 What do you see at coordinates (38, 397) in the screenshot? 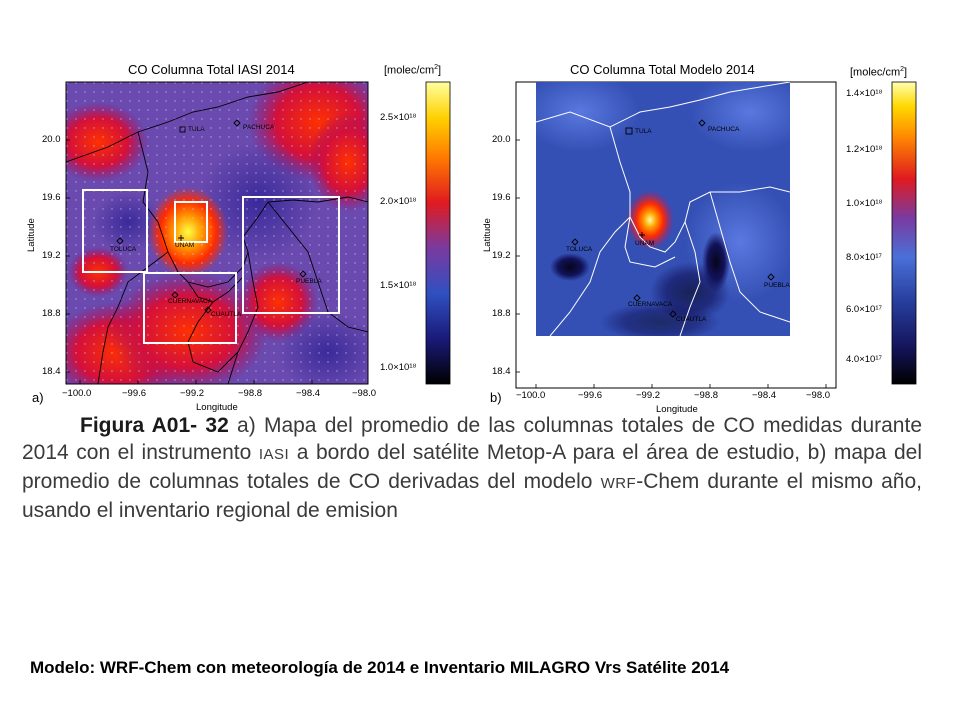
I see `panel-label: a)` at bounding box center [38, 397].